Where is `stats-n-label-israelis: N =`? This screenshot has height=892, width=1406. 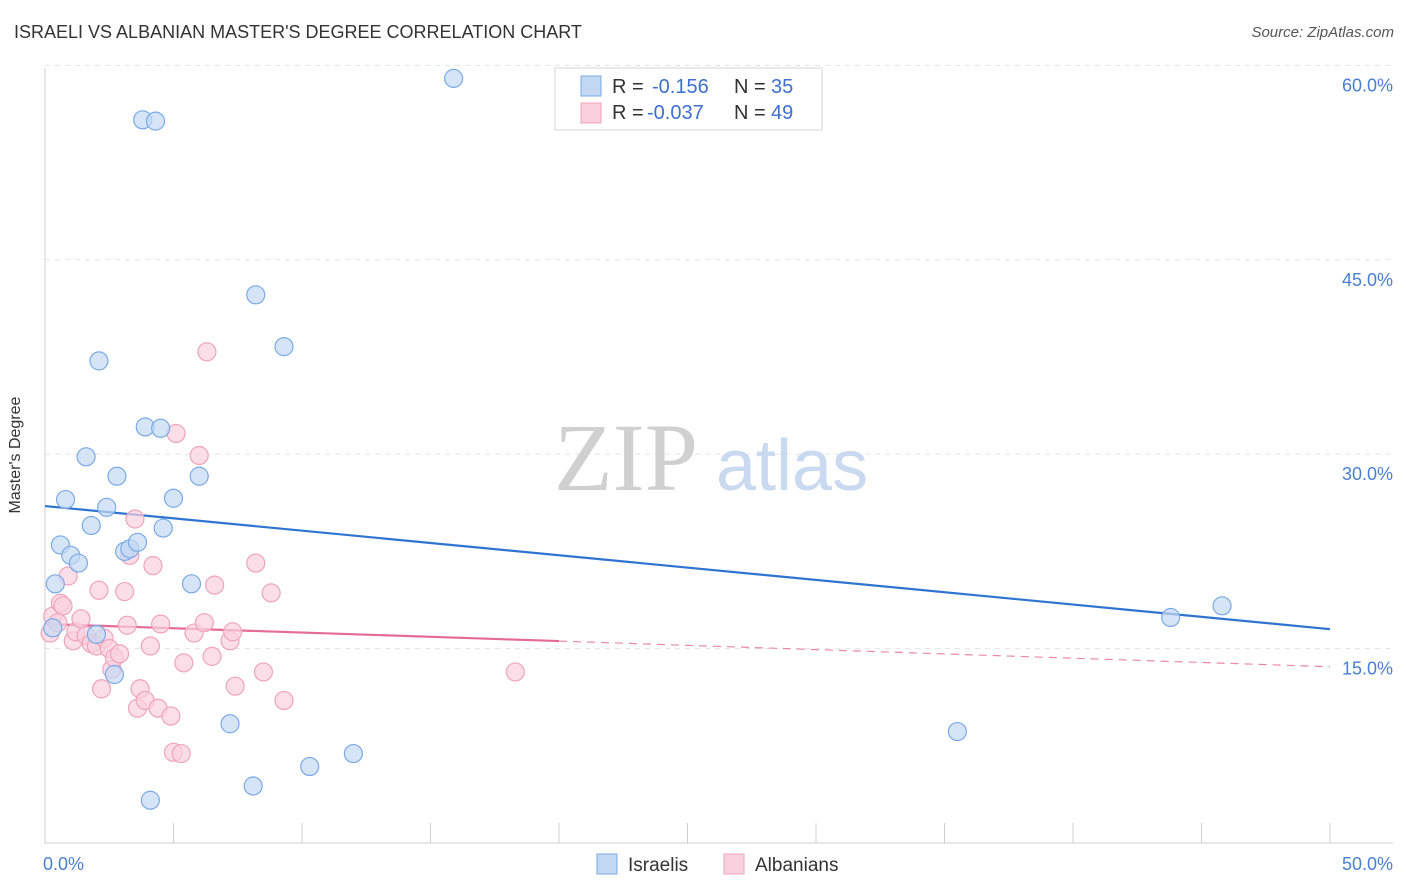 stats-n-label-israelis: N = is located at coordinates (750, 87).